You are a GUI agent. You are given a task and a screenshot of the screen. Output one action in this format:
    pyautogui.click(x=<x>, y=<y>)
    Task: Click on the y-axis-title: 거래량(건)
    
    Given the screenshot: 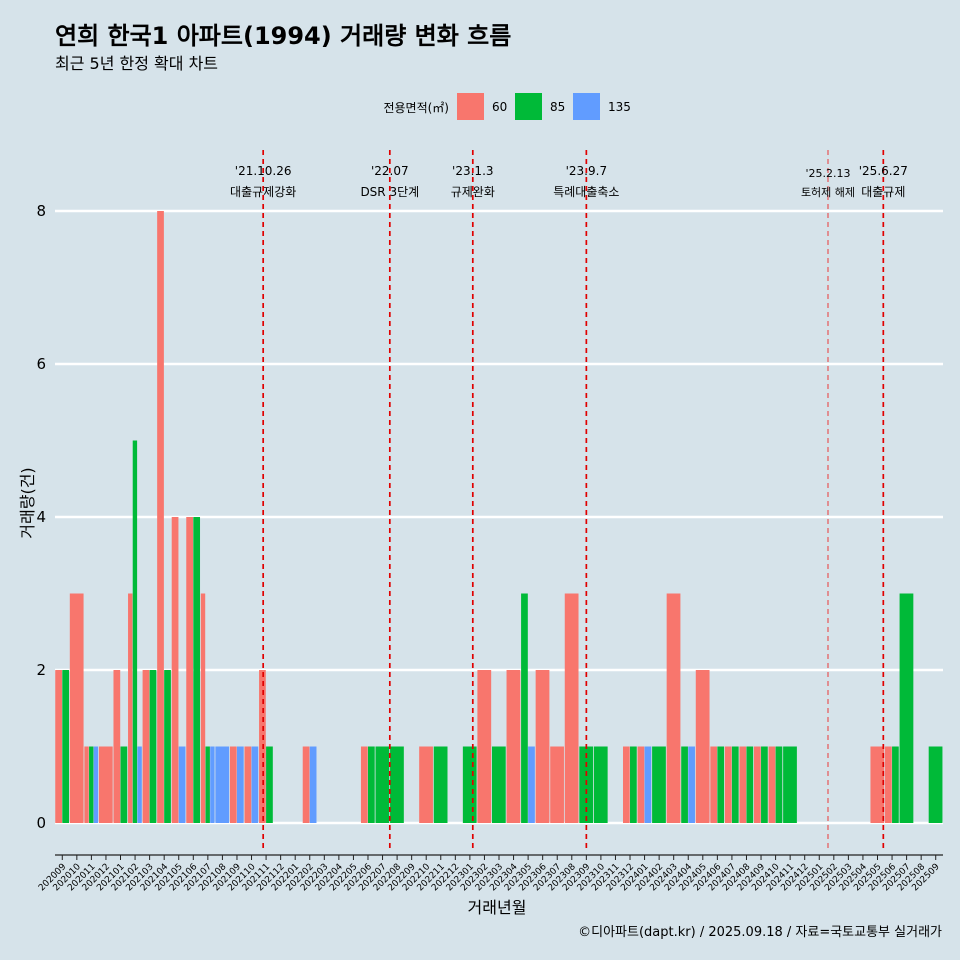 What is the action you would take?
    pyautogui.click(x=27, y=502)
    